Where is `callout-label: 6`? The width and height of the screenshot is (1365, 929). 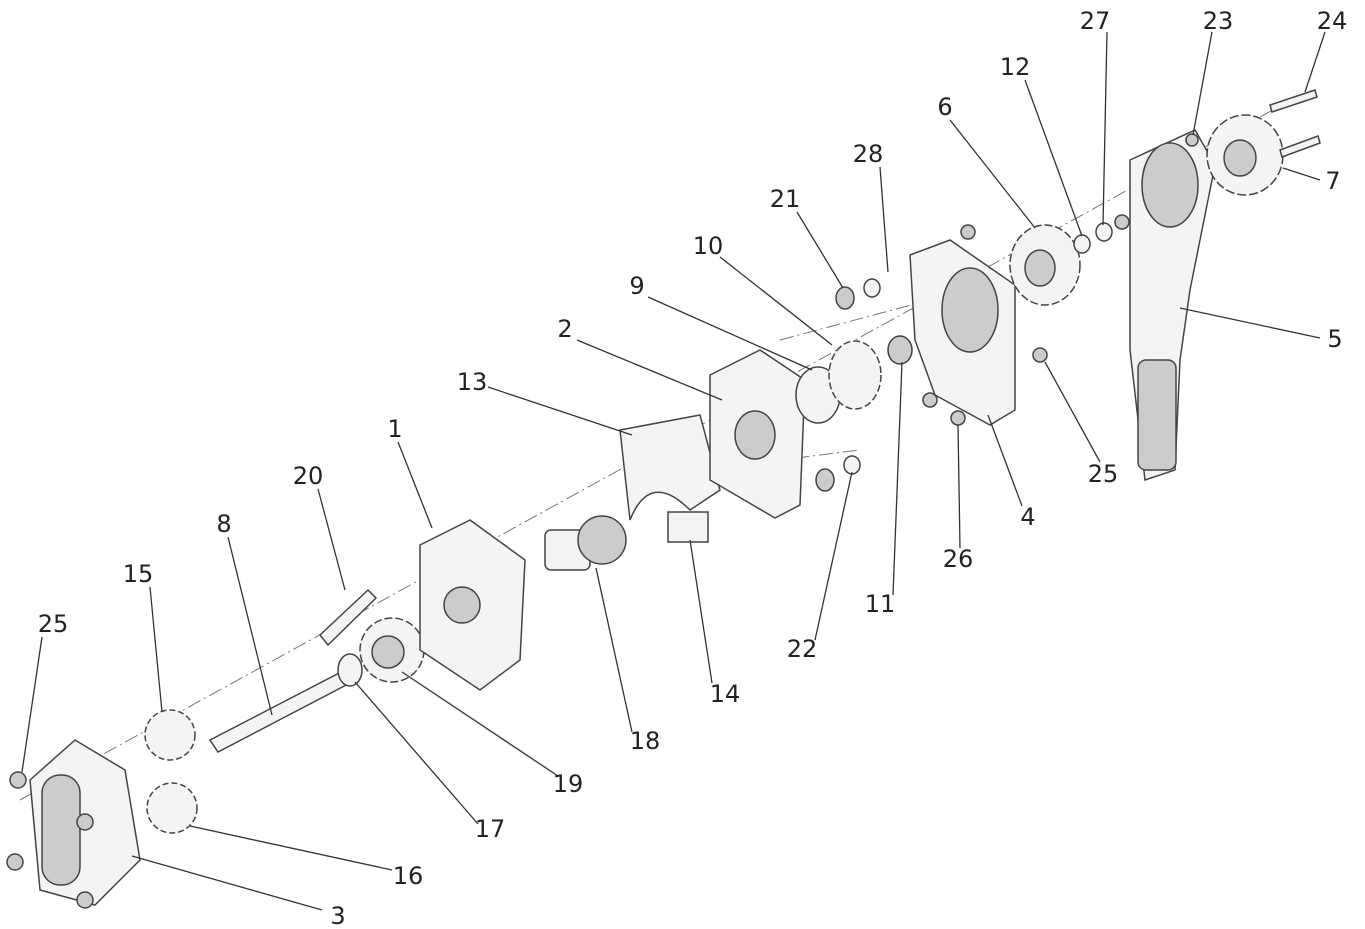
callout-label: 6 is located at coordinates (944, 107).